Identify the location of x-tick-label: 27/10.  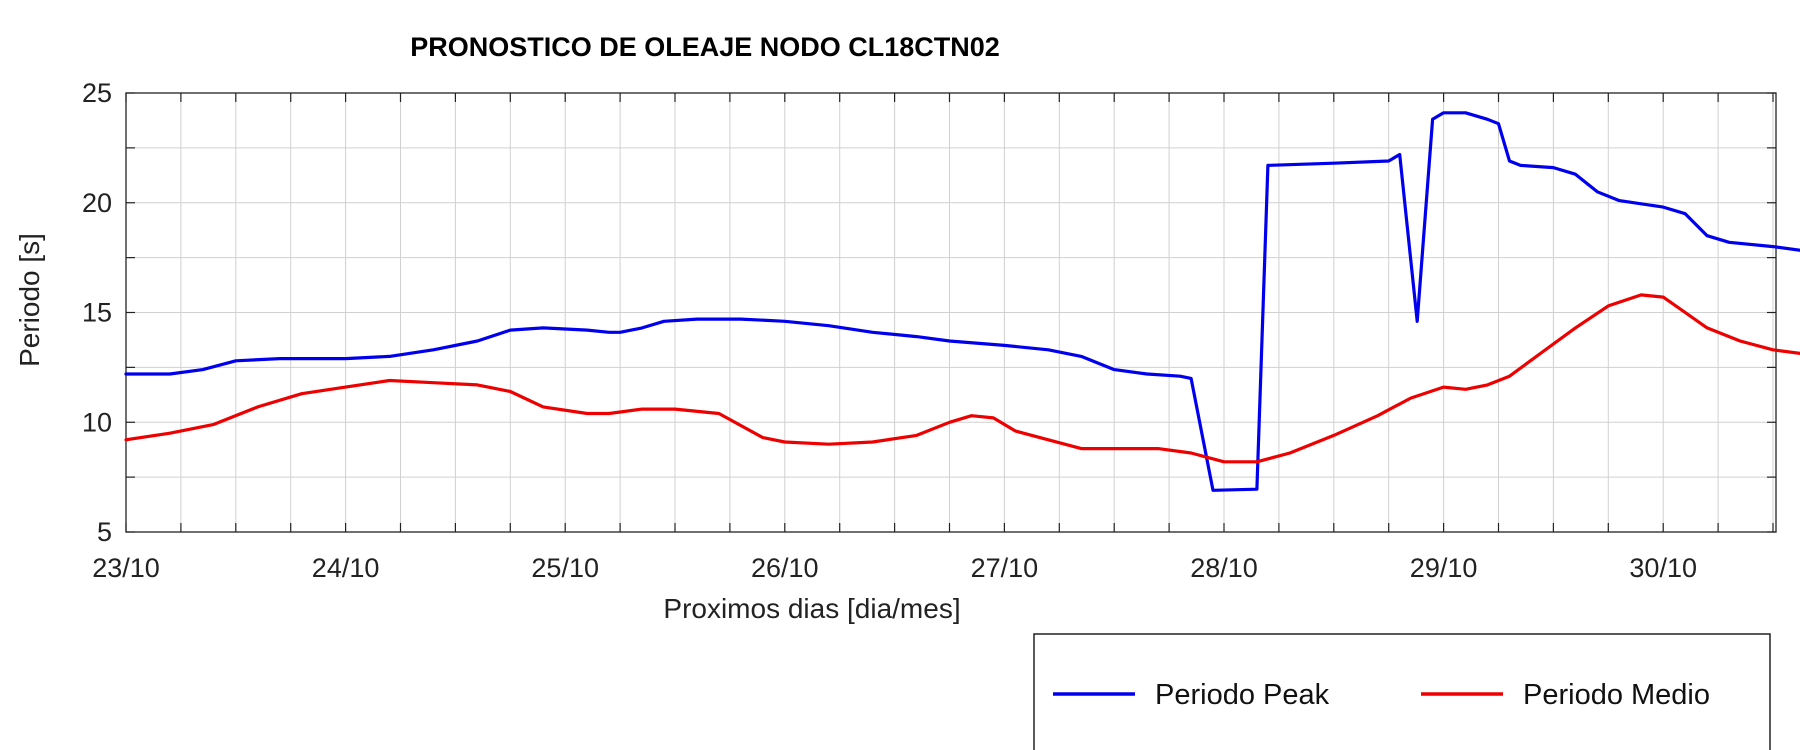
(1005, 568).